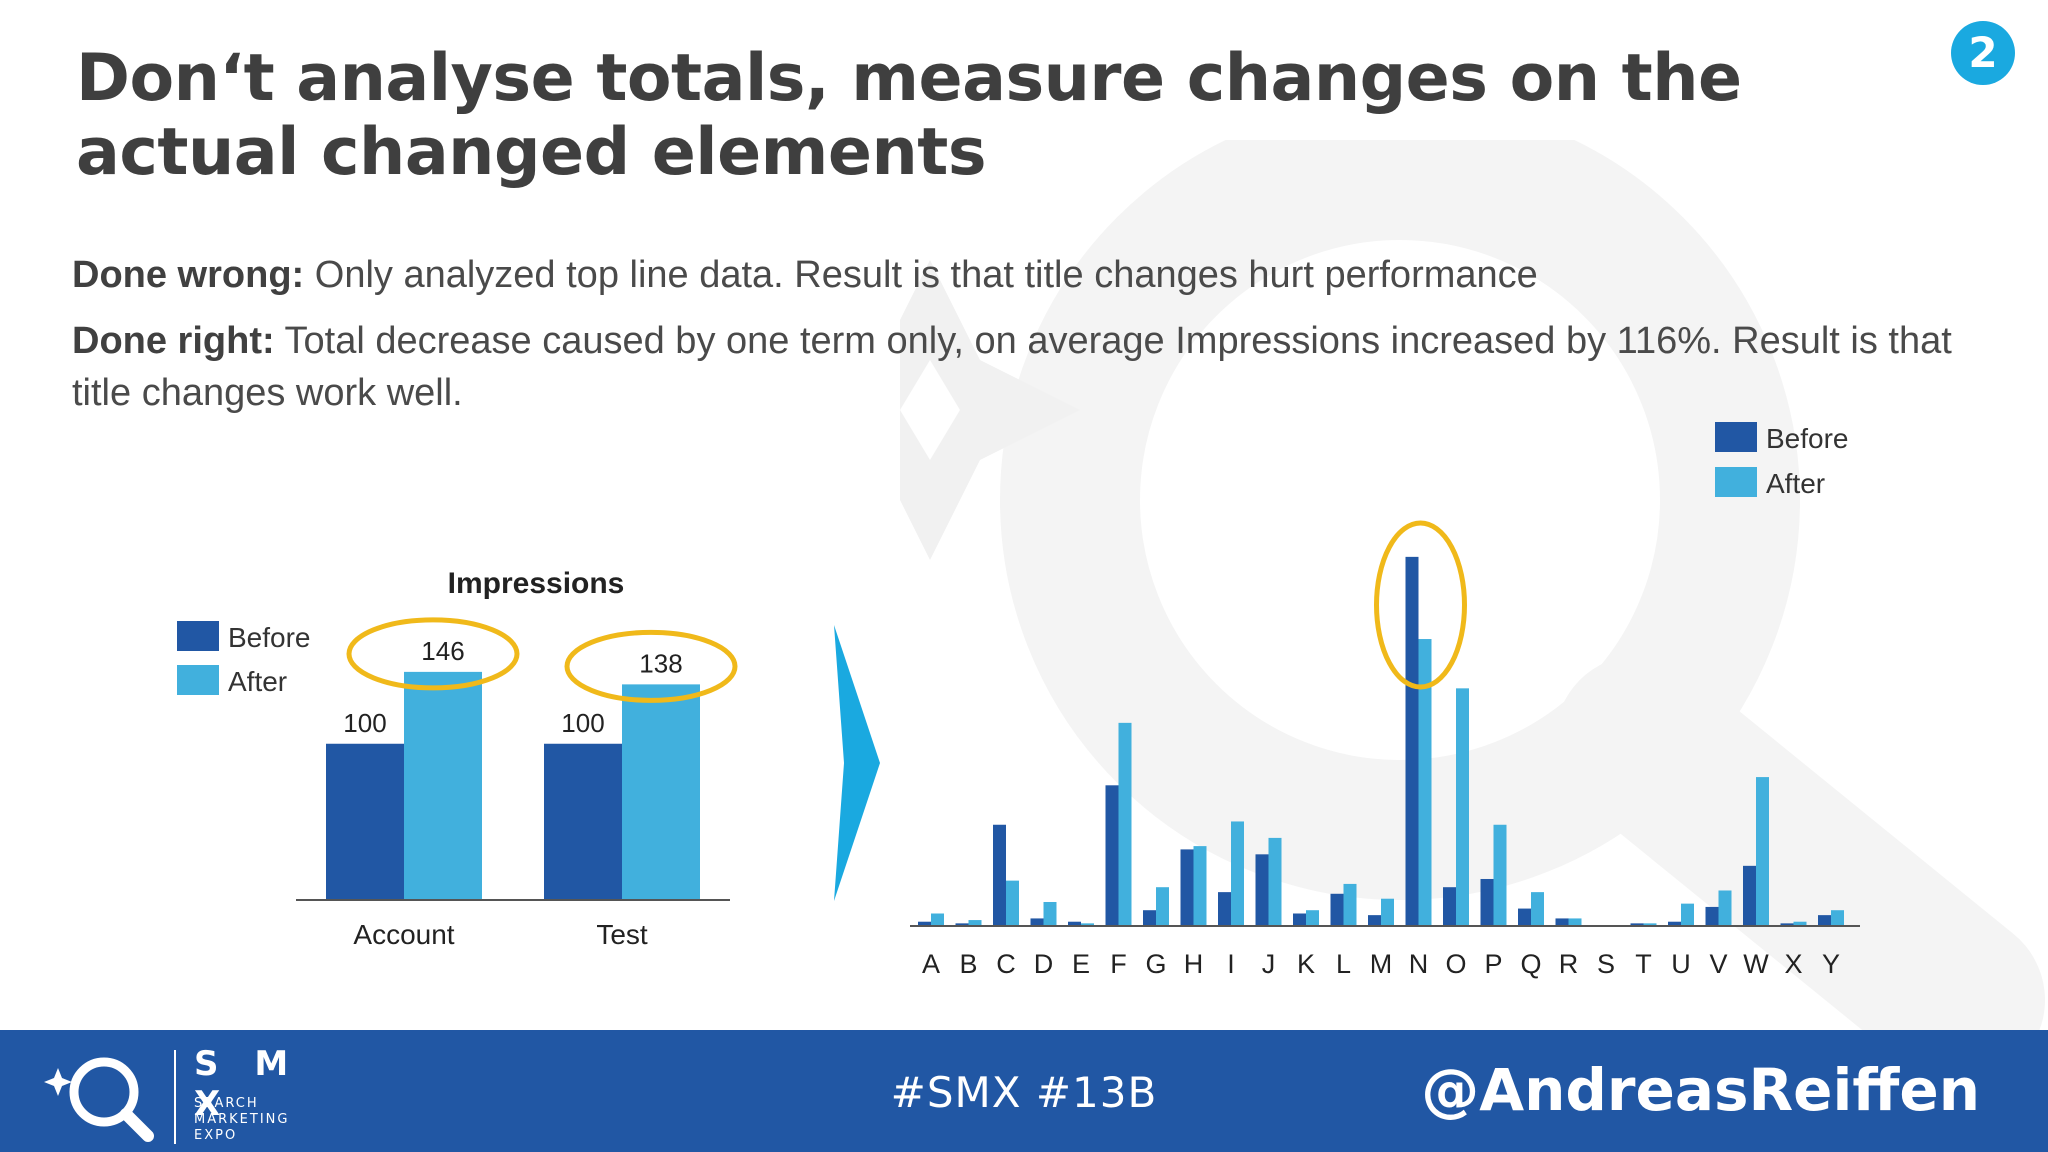 The image size is (2048, 1152). What do you see at coordinates (1674, 923) in the screenshot?
I see `bar-u-before` at bounding box center [1674, 923].